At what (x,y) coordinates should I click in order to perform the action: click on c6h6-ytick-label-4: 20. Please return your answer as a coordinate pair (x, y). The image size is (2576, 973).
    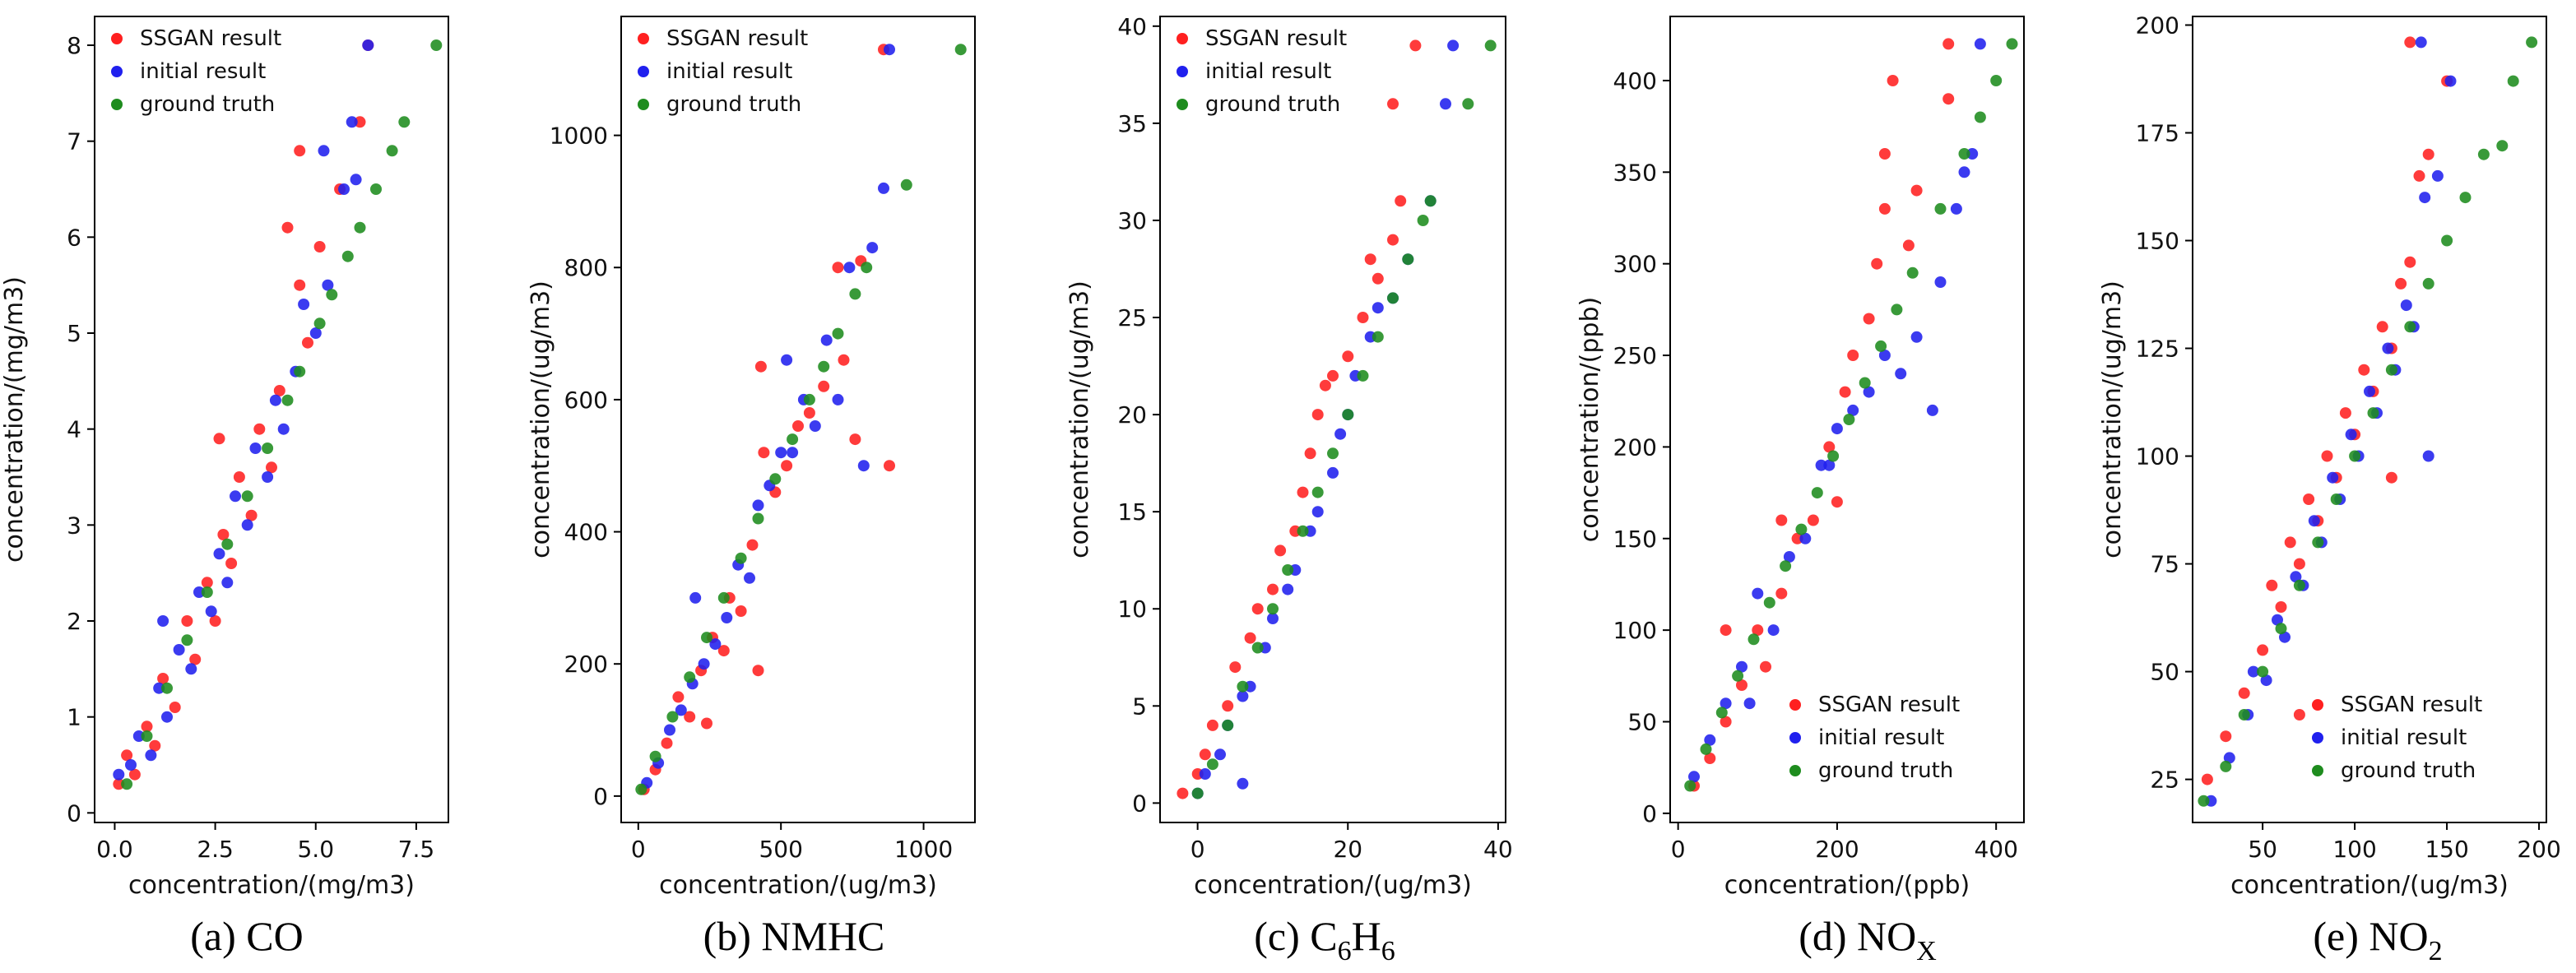
    Looking at the image, I should click on (1132, 415).